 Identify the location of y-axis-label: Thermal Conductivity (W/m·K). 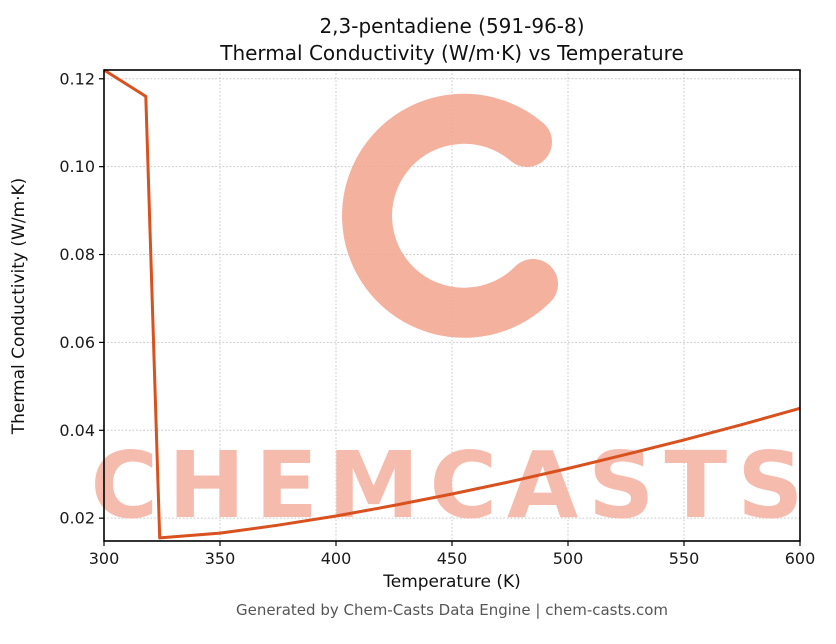
(19, 307).